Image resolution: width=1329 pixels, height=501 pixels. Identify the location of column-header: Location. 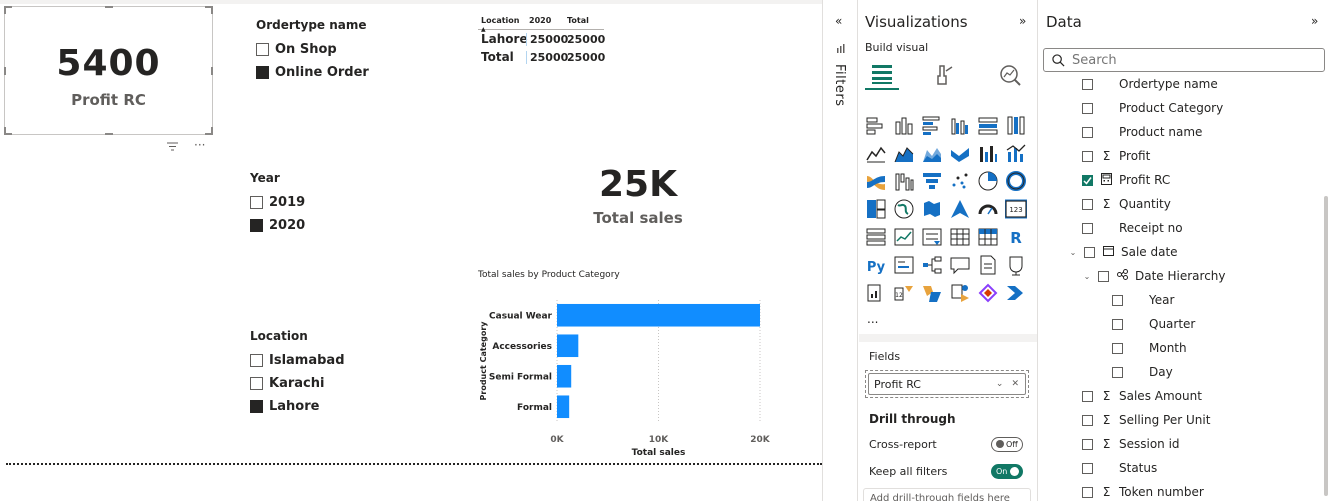
(500, 20).